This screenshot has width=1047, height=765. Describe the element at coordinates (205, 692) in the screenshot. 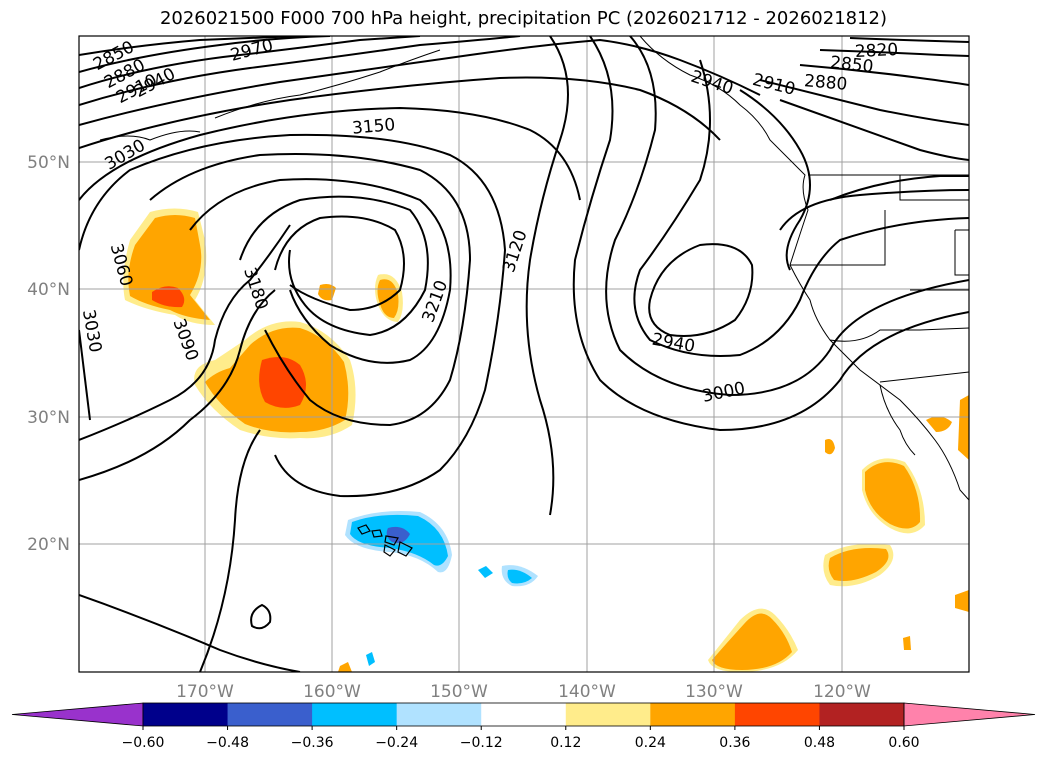

I see `lon-label: 170°W` at that location.